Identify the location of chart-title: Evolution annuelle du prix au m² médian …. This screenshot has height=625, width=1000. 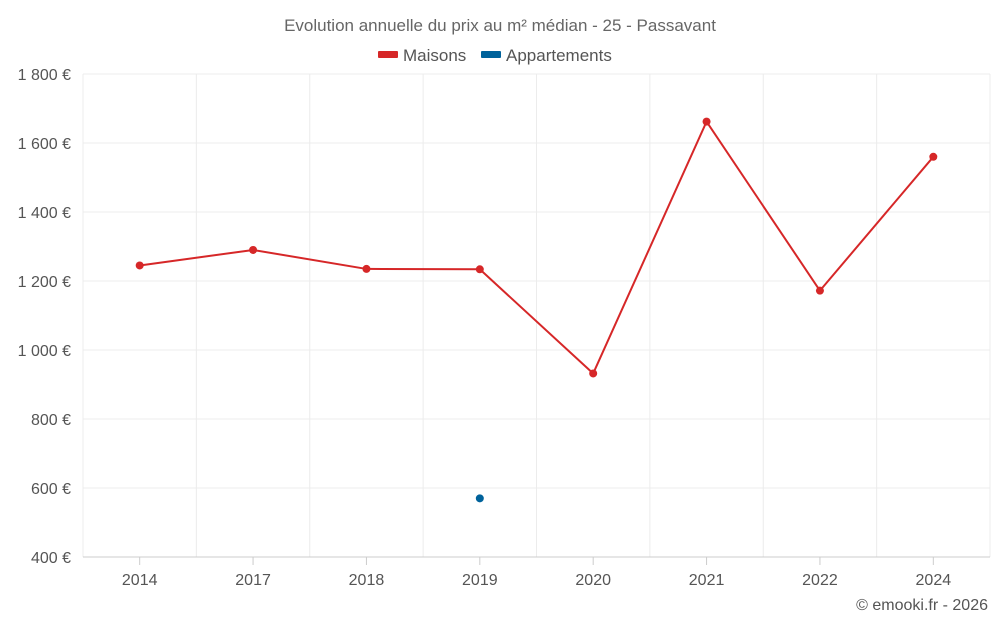
(500, 25).